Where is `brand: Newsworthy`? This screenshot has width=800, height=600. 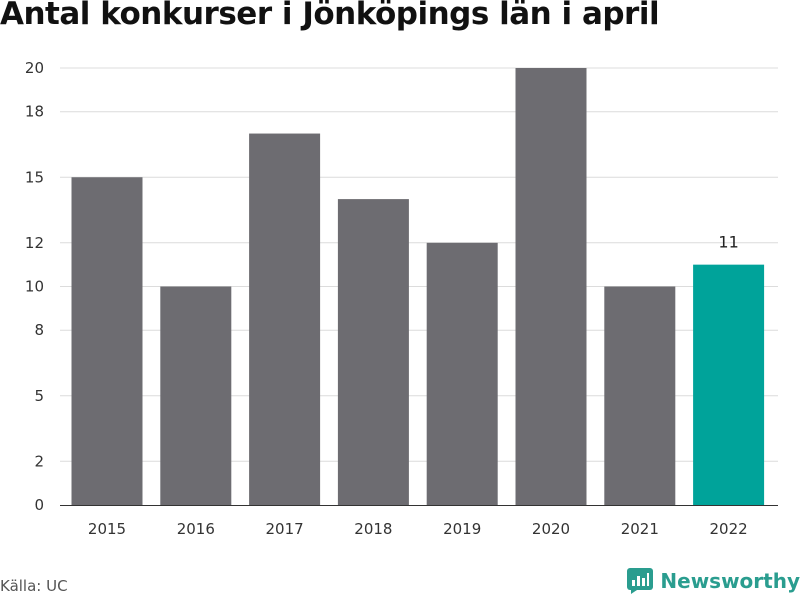
brand: Newsworthy is located at coordinates (713, 581).